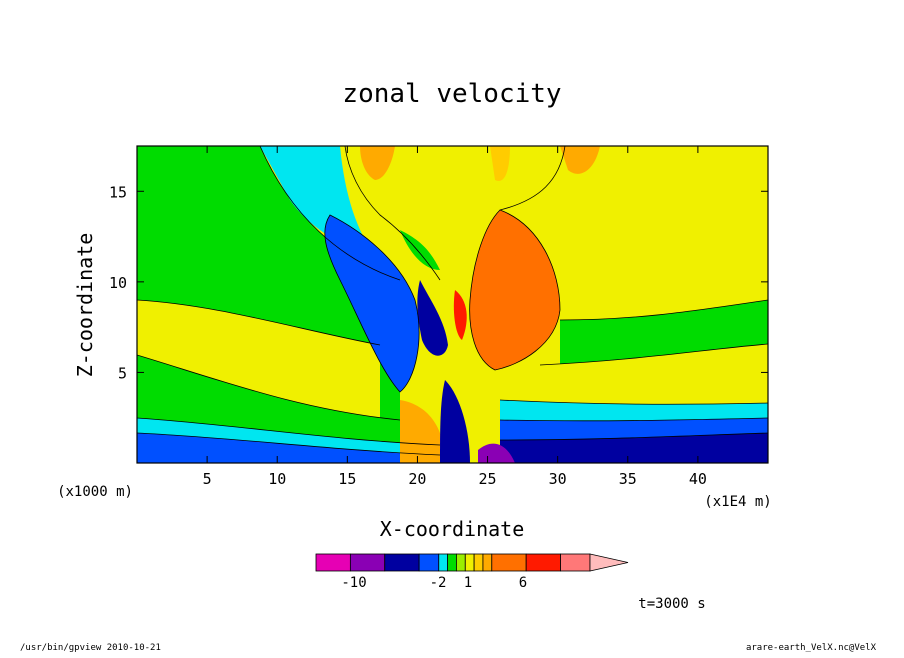  I want to click on colorbar-label: -10, so click(353, 583).